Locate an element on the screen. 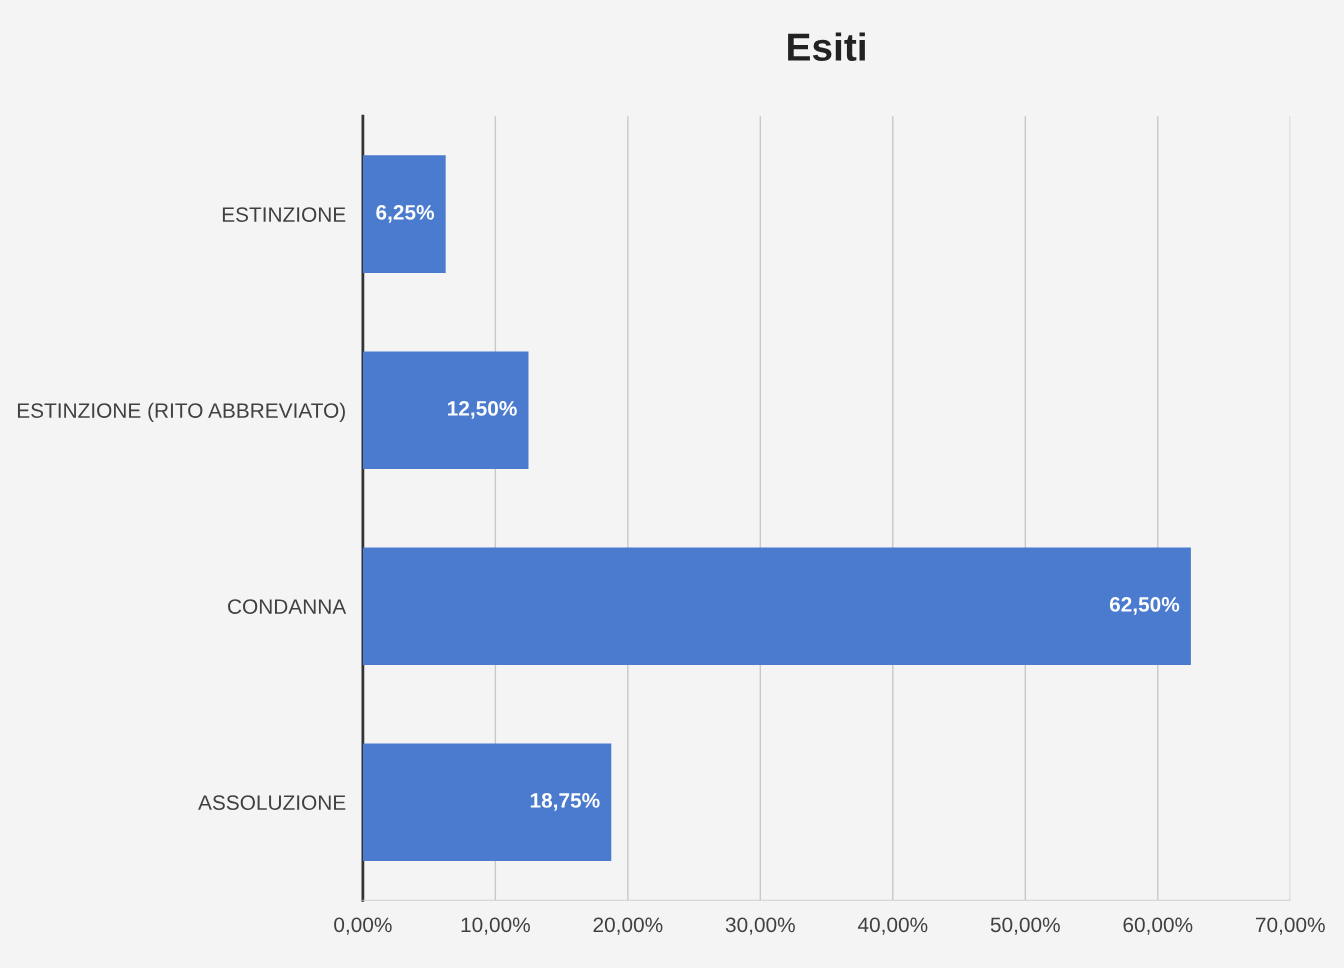 This screenshot has height=968, width=1344. data-label: 6,25% is located at coordinates (405, 214).